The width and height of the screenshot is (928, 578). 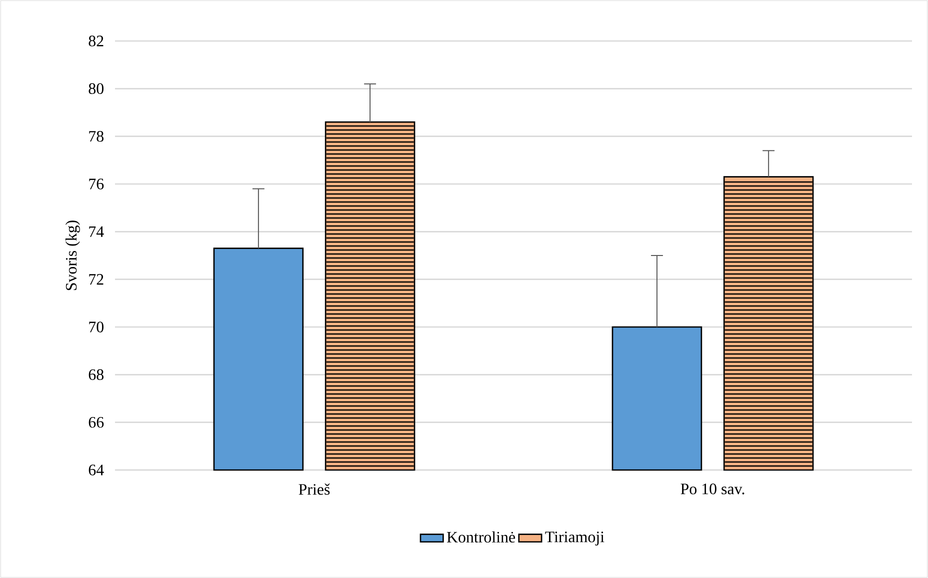 I want to click on legend-label: Kontrolinė, so click(x=481, y=537).